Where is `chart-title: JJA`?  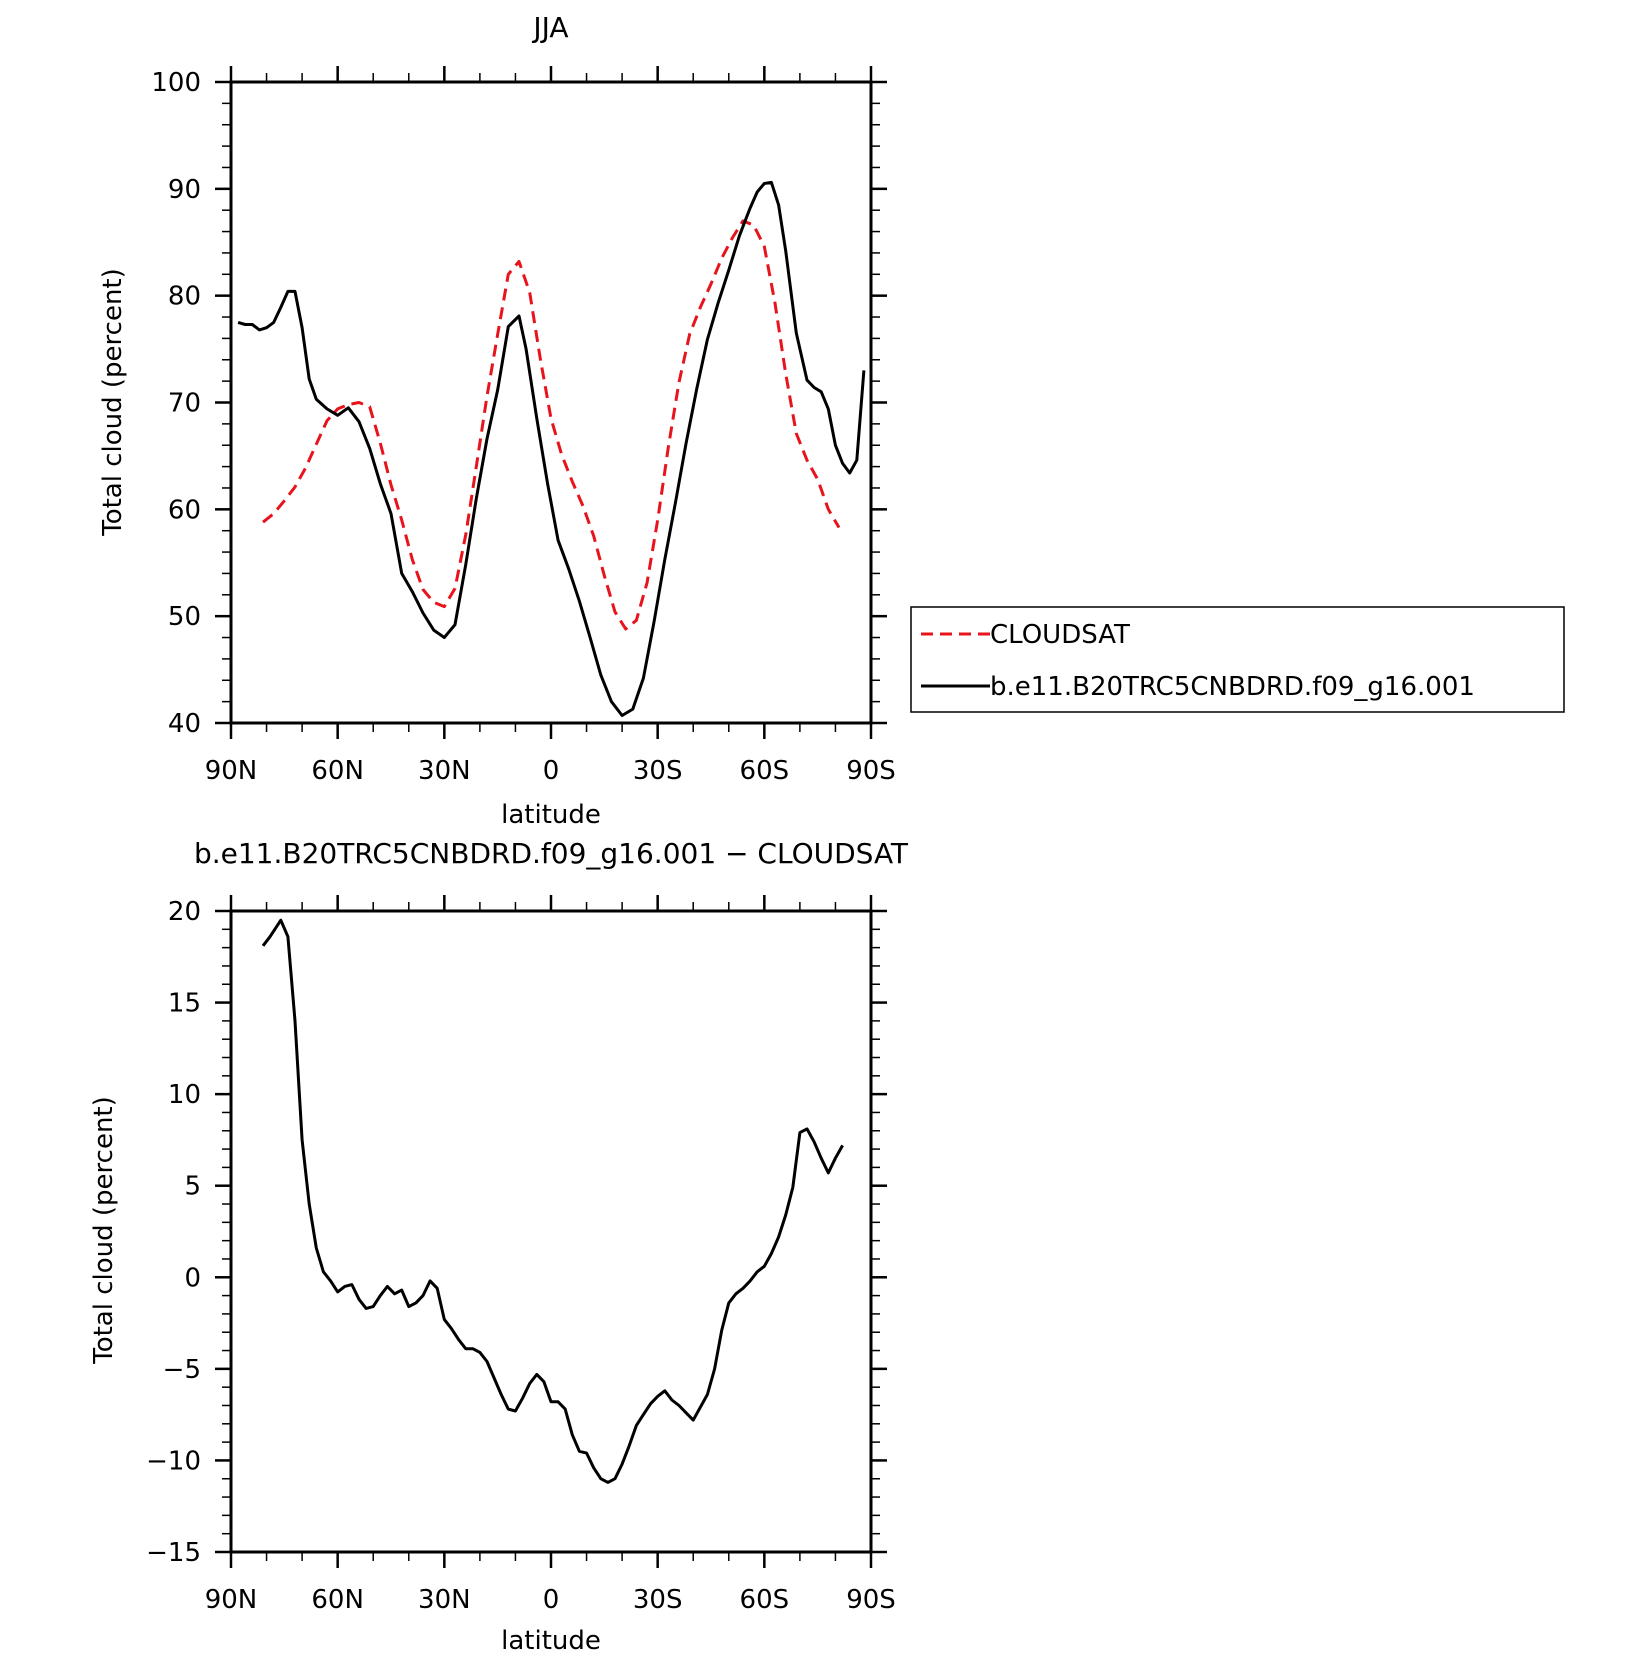
chart-title: JJA is located at coordinates (549, 27).